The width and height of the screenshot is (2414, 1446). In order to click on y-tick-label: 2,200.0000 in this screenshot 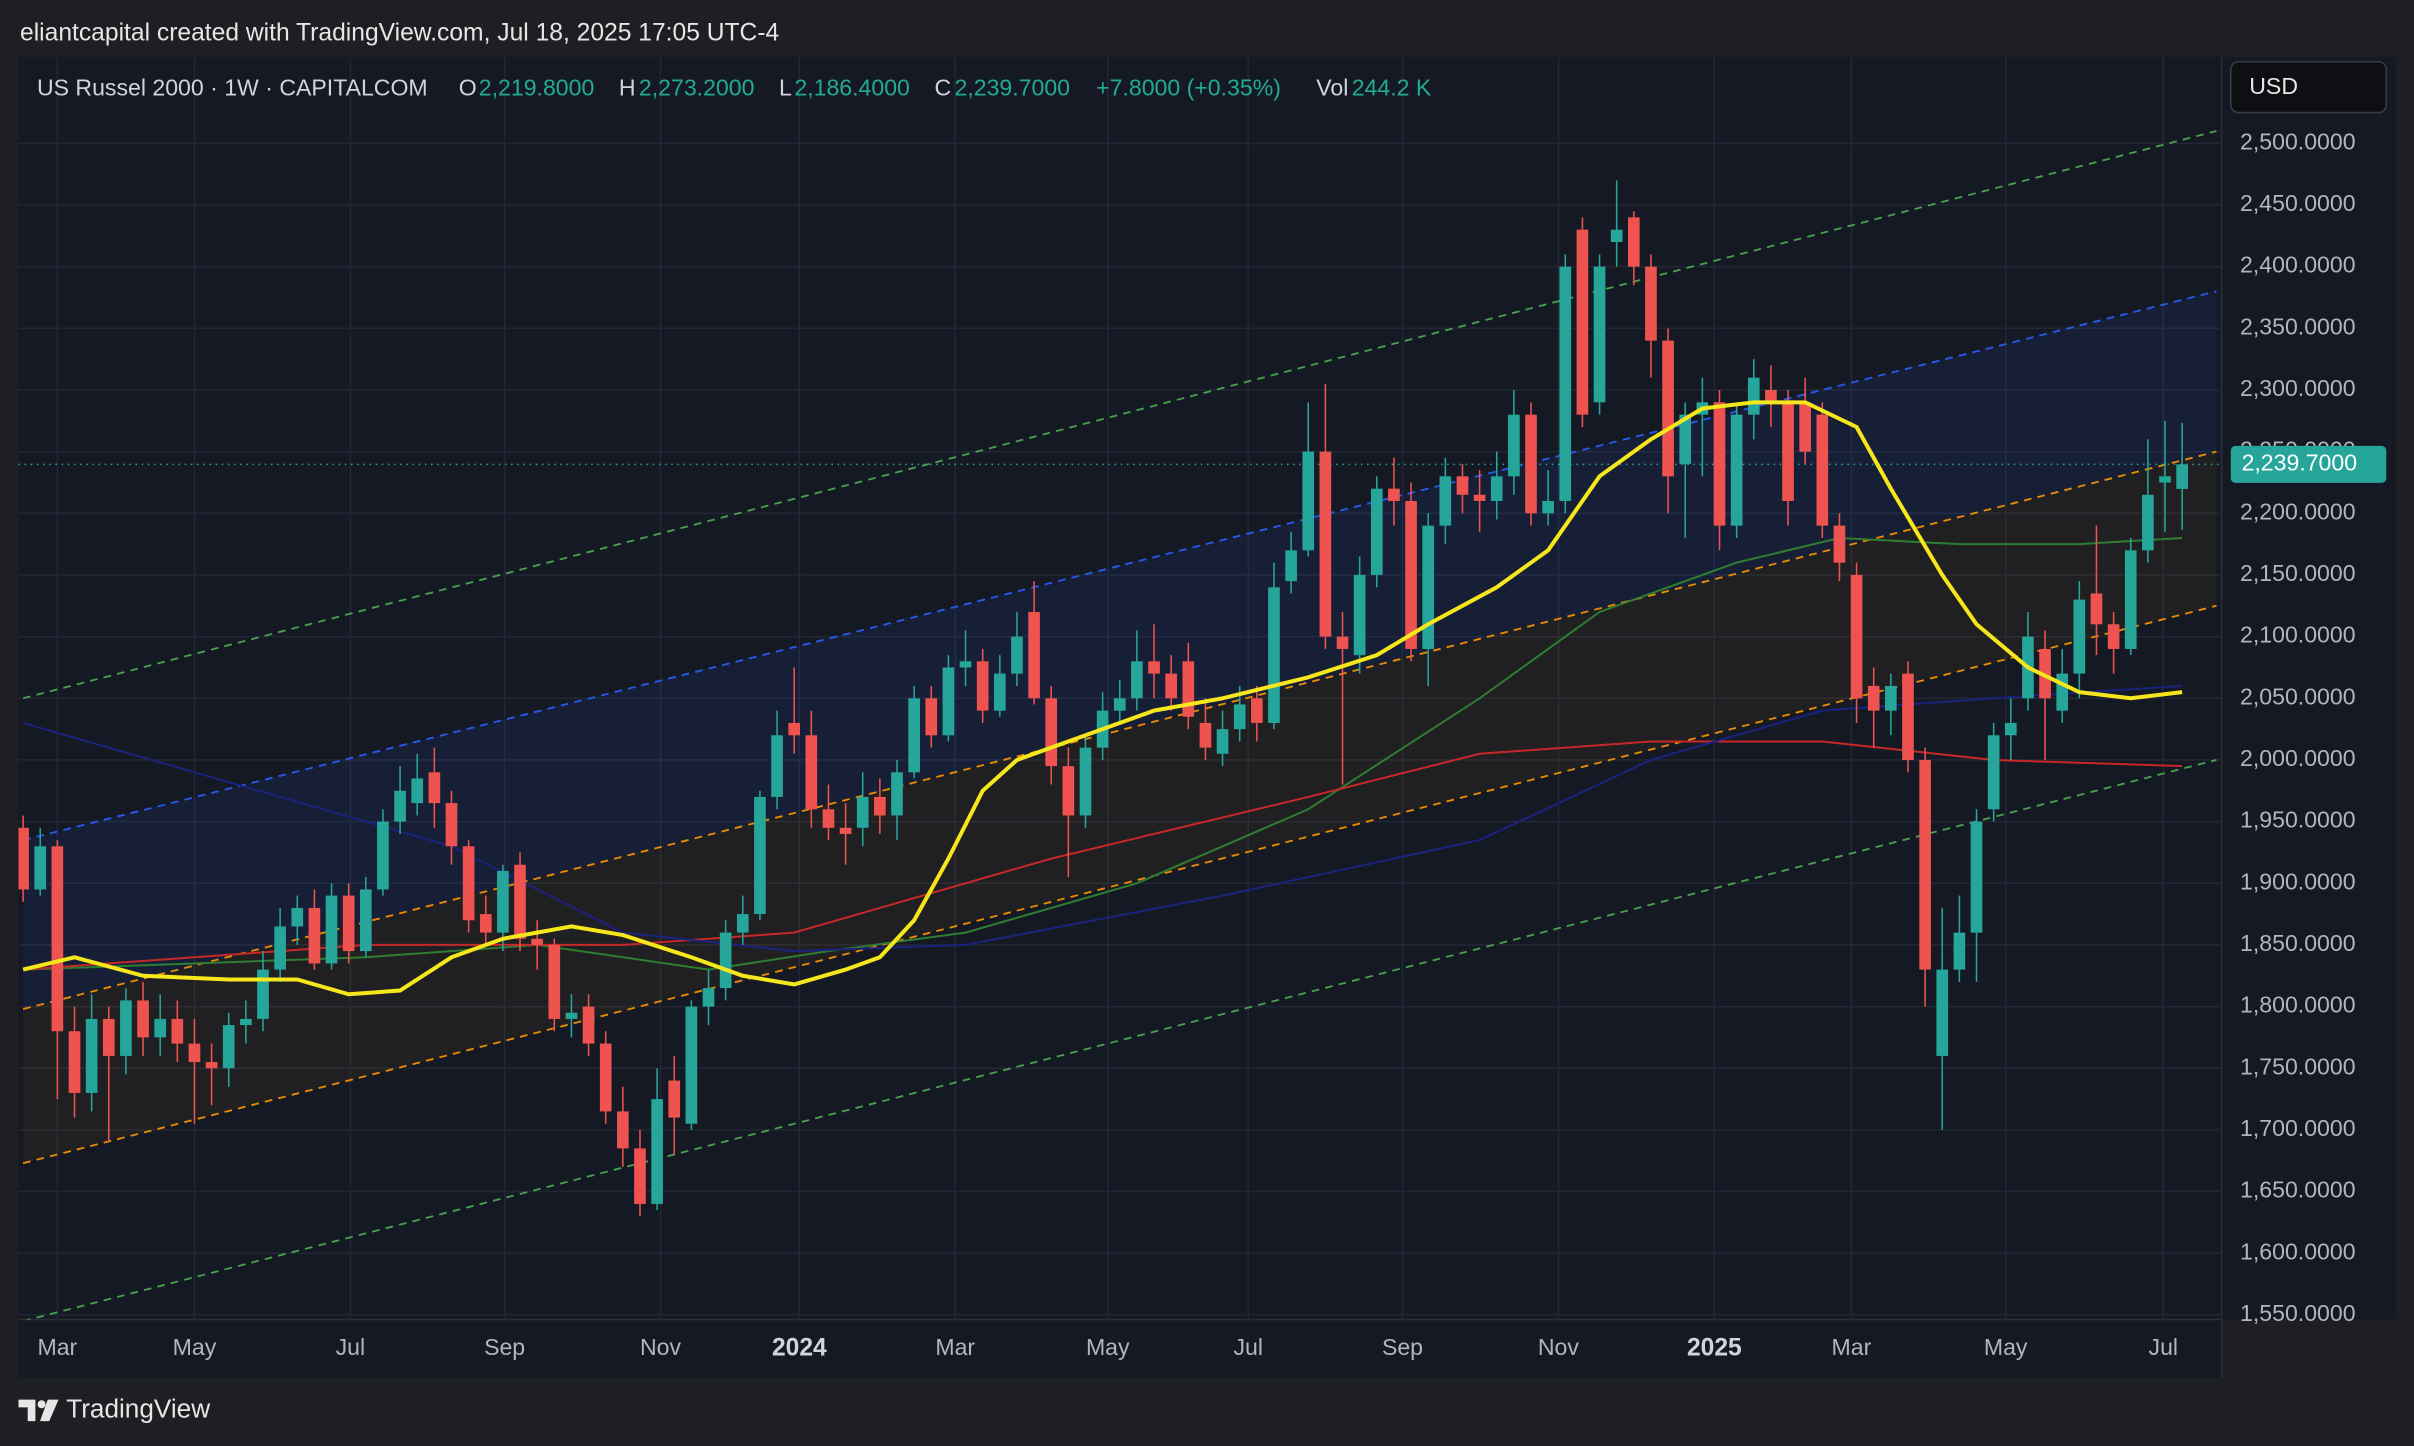, I will do `click(2298, 511)`.